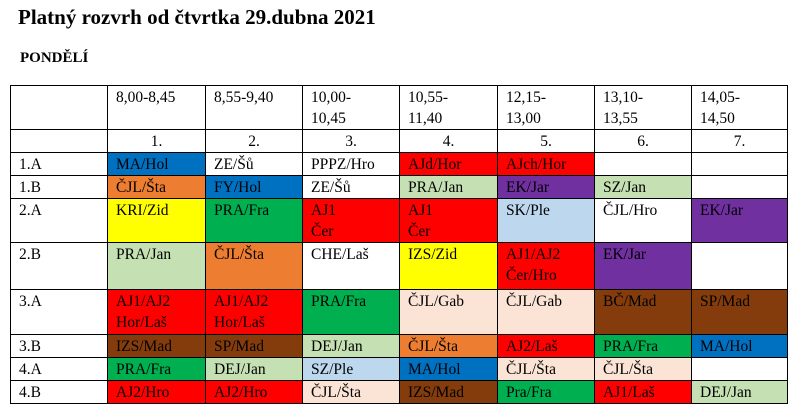  Describe the element at coordinates (717, 118) in the screenshot. I see `cell-line: 14,50` at that location.